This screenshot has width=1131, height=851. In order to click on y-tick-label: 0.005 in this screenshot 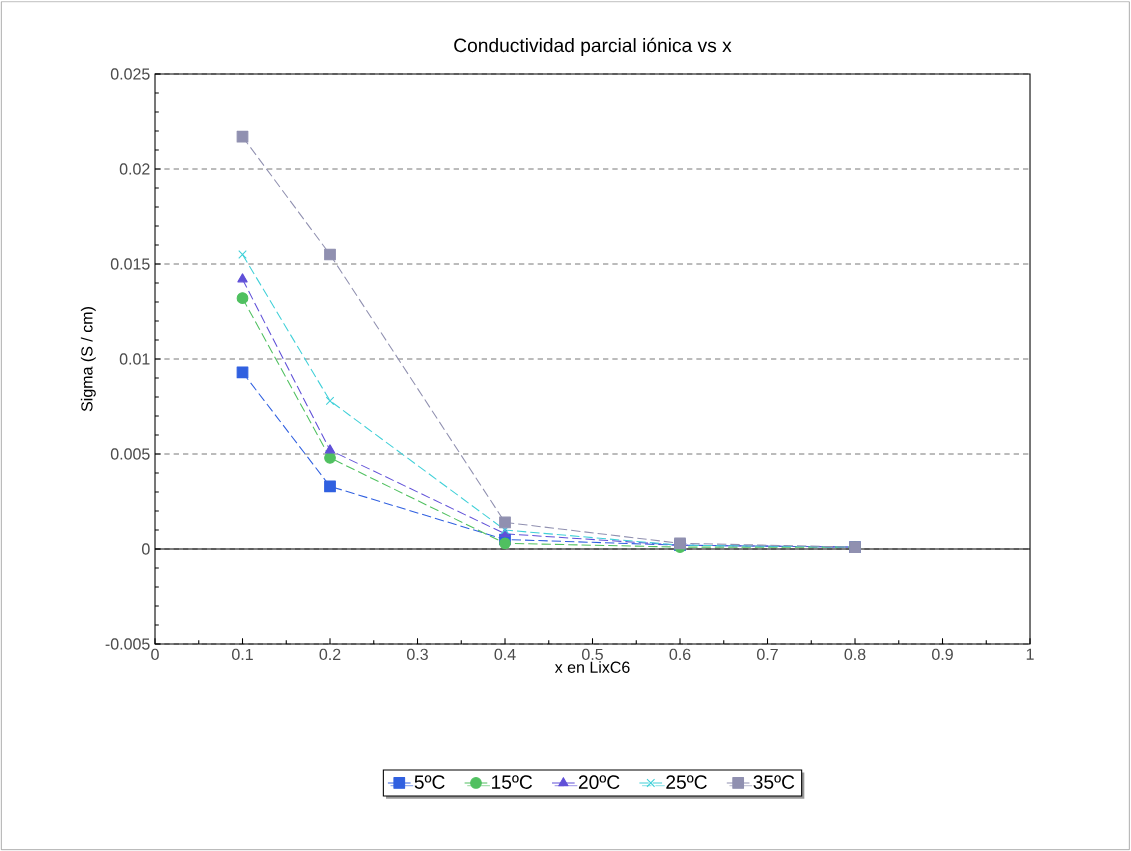, I will do `click(130, 454)`.